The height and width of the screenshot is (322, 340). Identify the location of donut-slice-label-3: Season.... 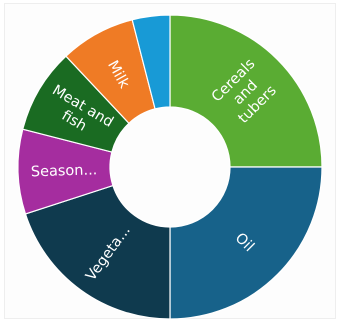
(64, 171).